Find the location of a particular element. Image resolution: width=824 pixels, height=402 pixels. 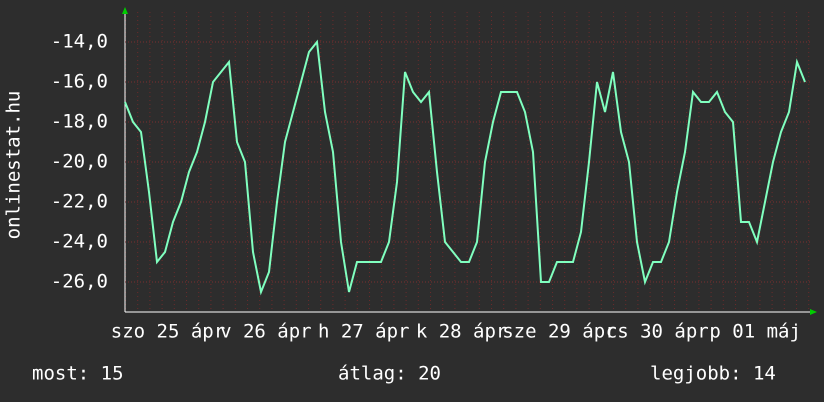

stat-best: legjobb: 14 is located at coordinates (713, 374).